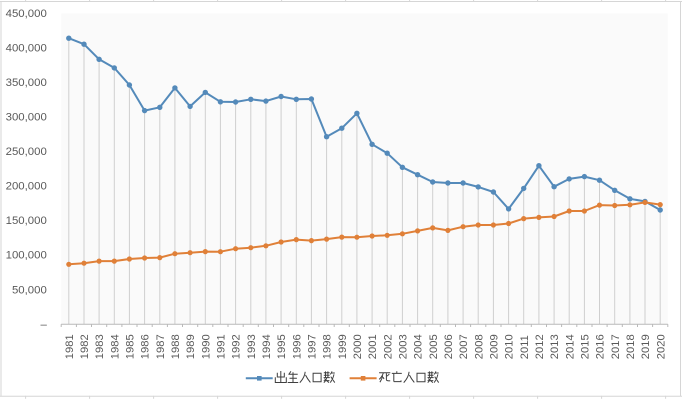 The width and height of the screenshot is (682, 400). I want to click on svg-text: 1981, so click(70, 346).